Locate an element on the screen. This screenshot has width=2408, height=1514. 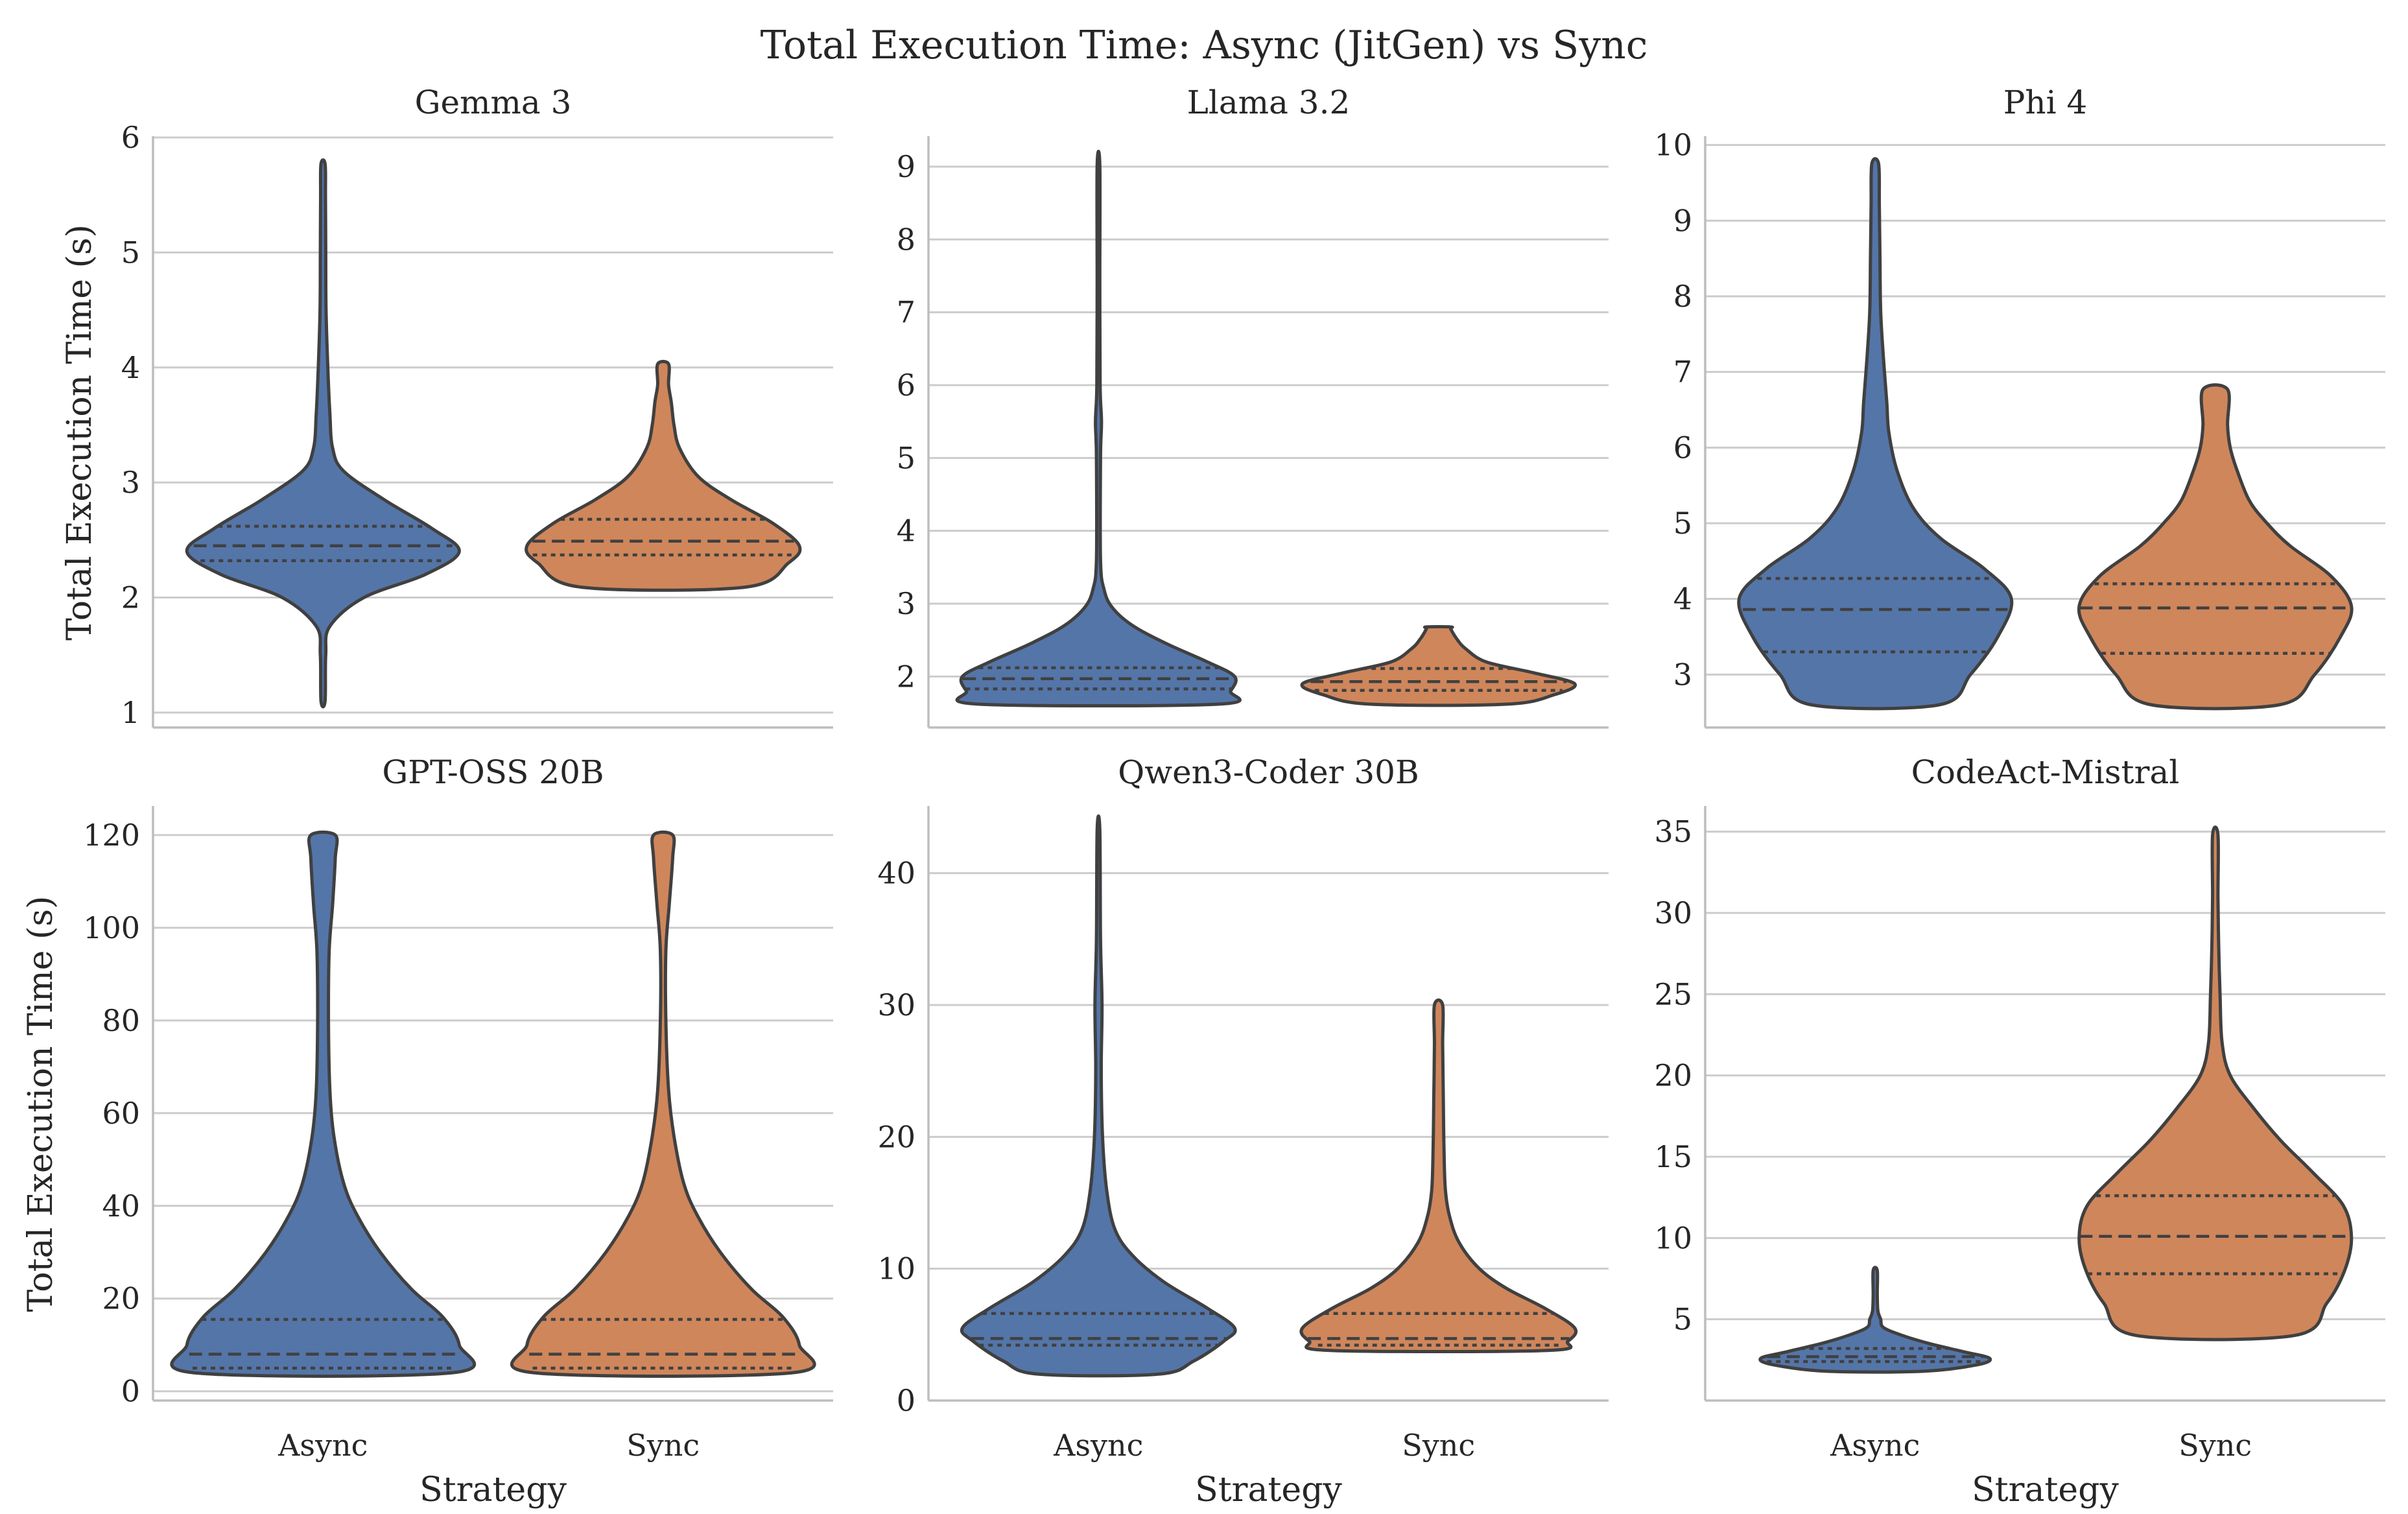
y-tick-label: 15 is located at coordinates (1673, 1156).